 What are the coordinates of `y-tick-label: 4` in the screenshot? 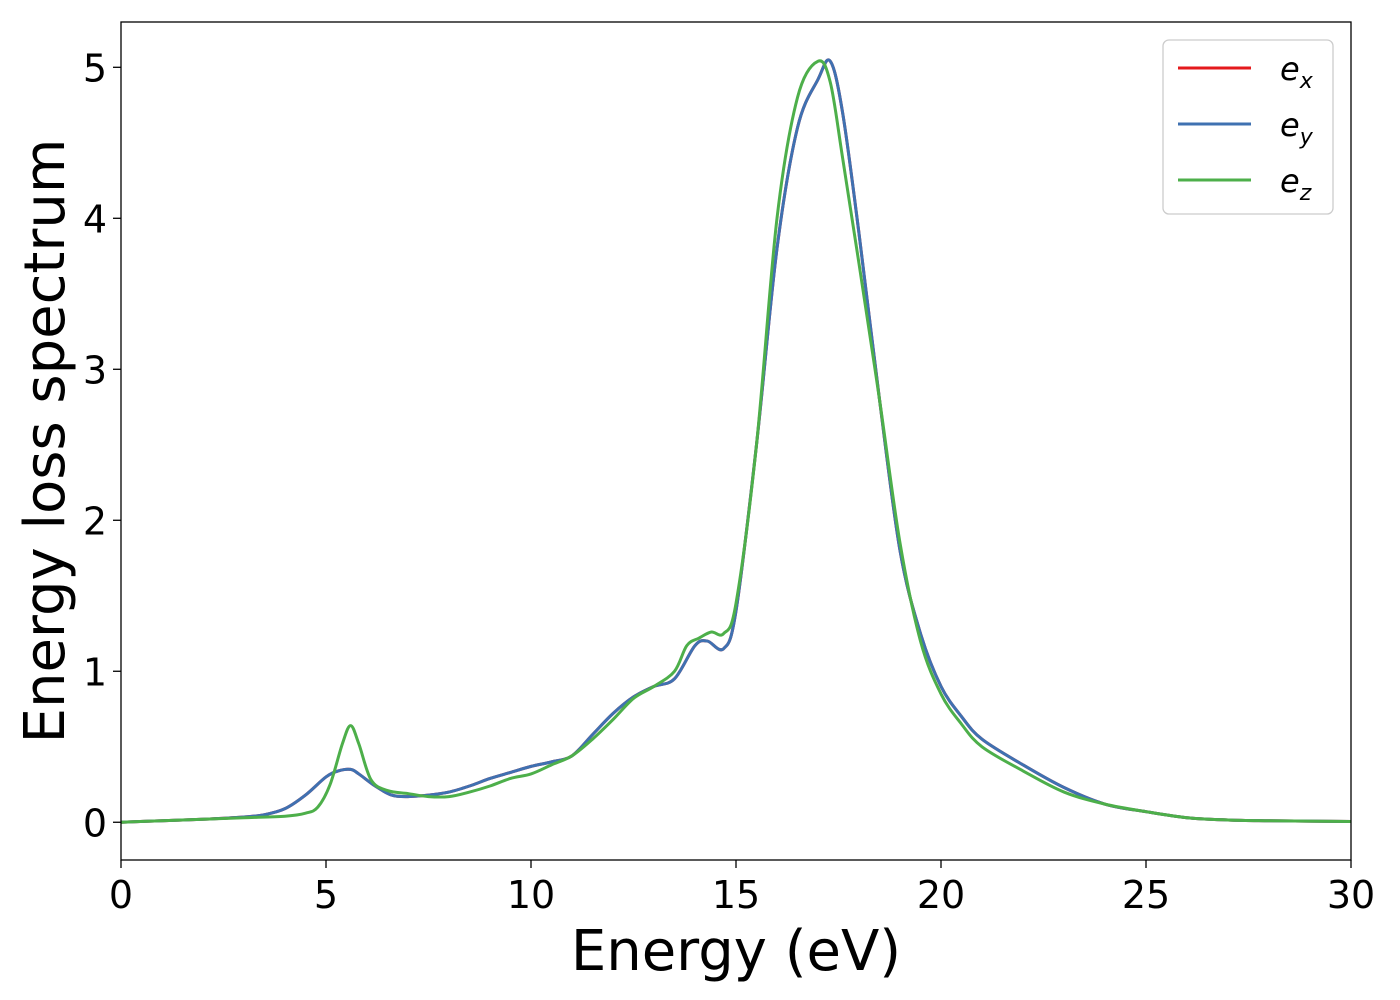 It's located at (95, 219).